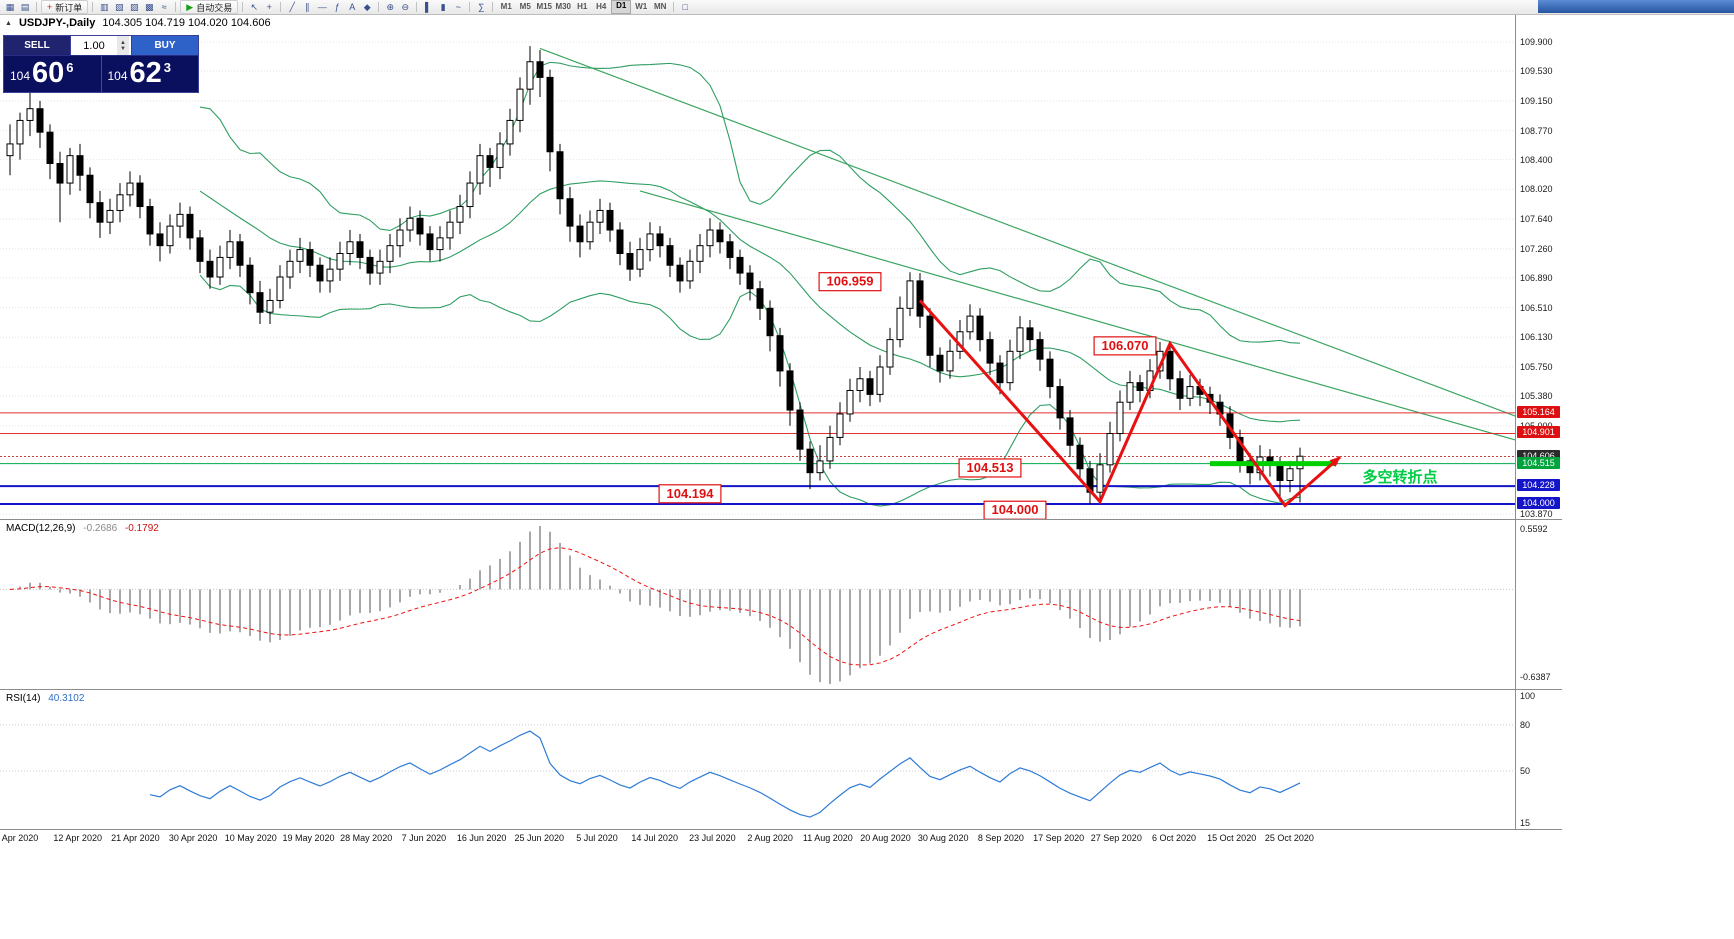 This screenshot has height=939, width=1734. I want to click on svg-text: 104.513, so click(990, 467).